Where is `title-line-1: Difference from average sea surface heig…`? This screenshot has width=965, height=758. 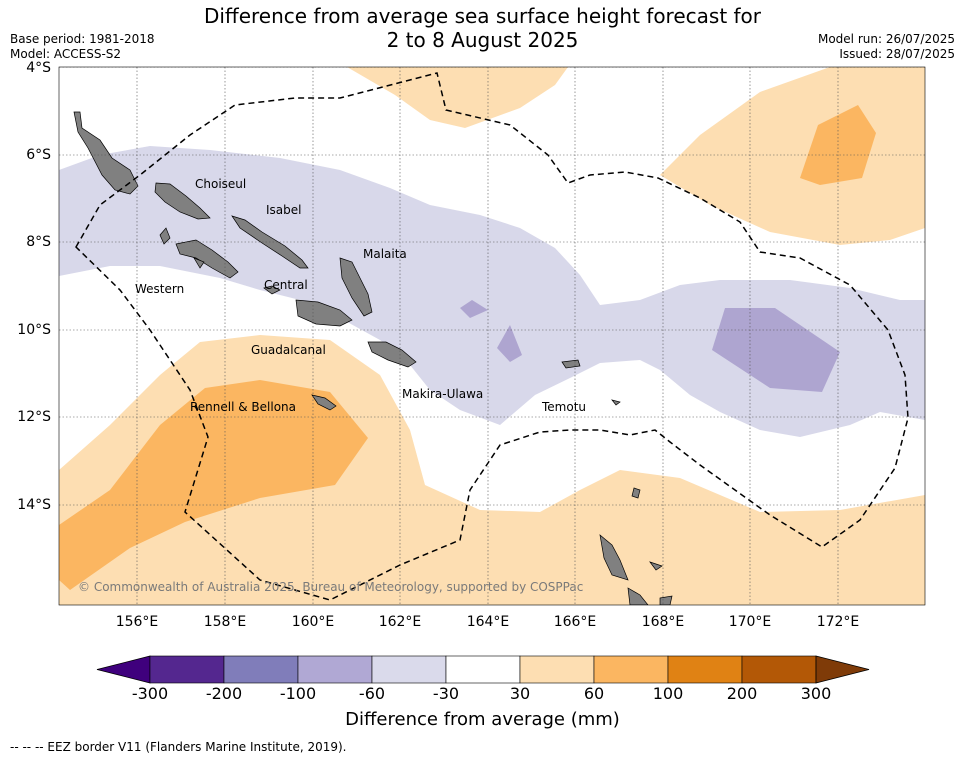
title-line-1: Difference from average sea surface heig… is located at coordinates (482, 16).